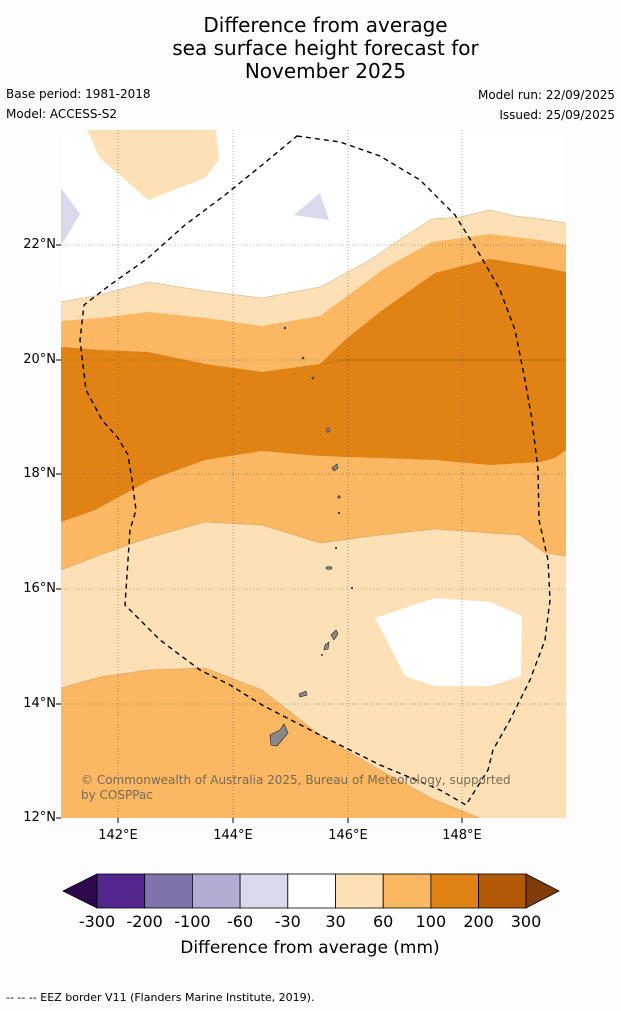 This screenshot has width=621, height=1011. Describe the element at coordinates (144, 921) in the screenshot. I see `colorbar-tick-label: -200` at that location.